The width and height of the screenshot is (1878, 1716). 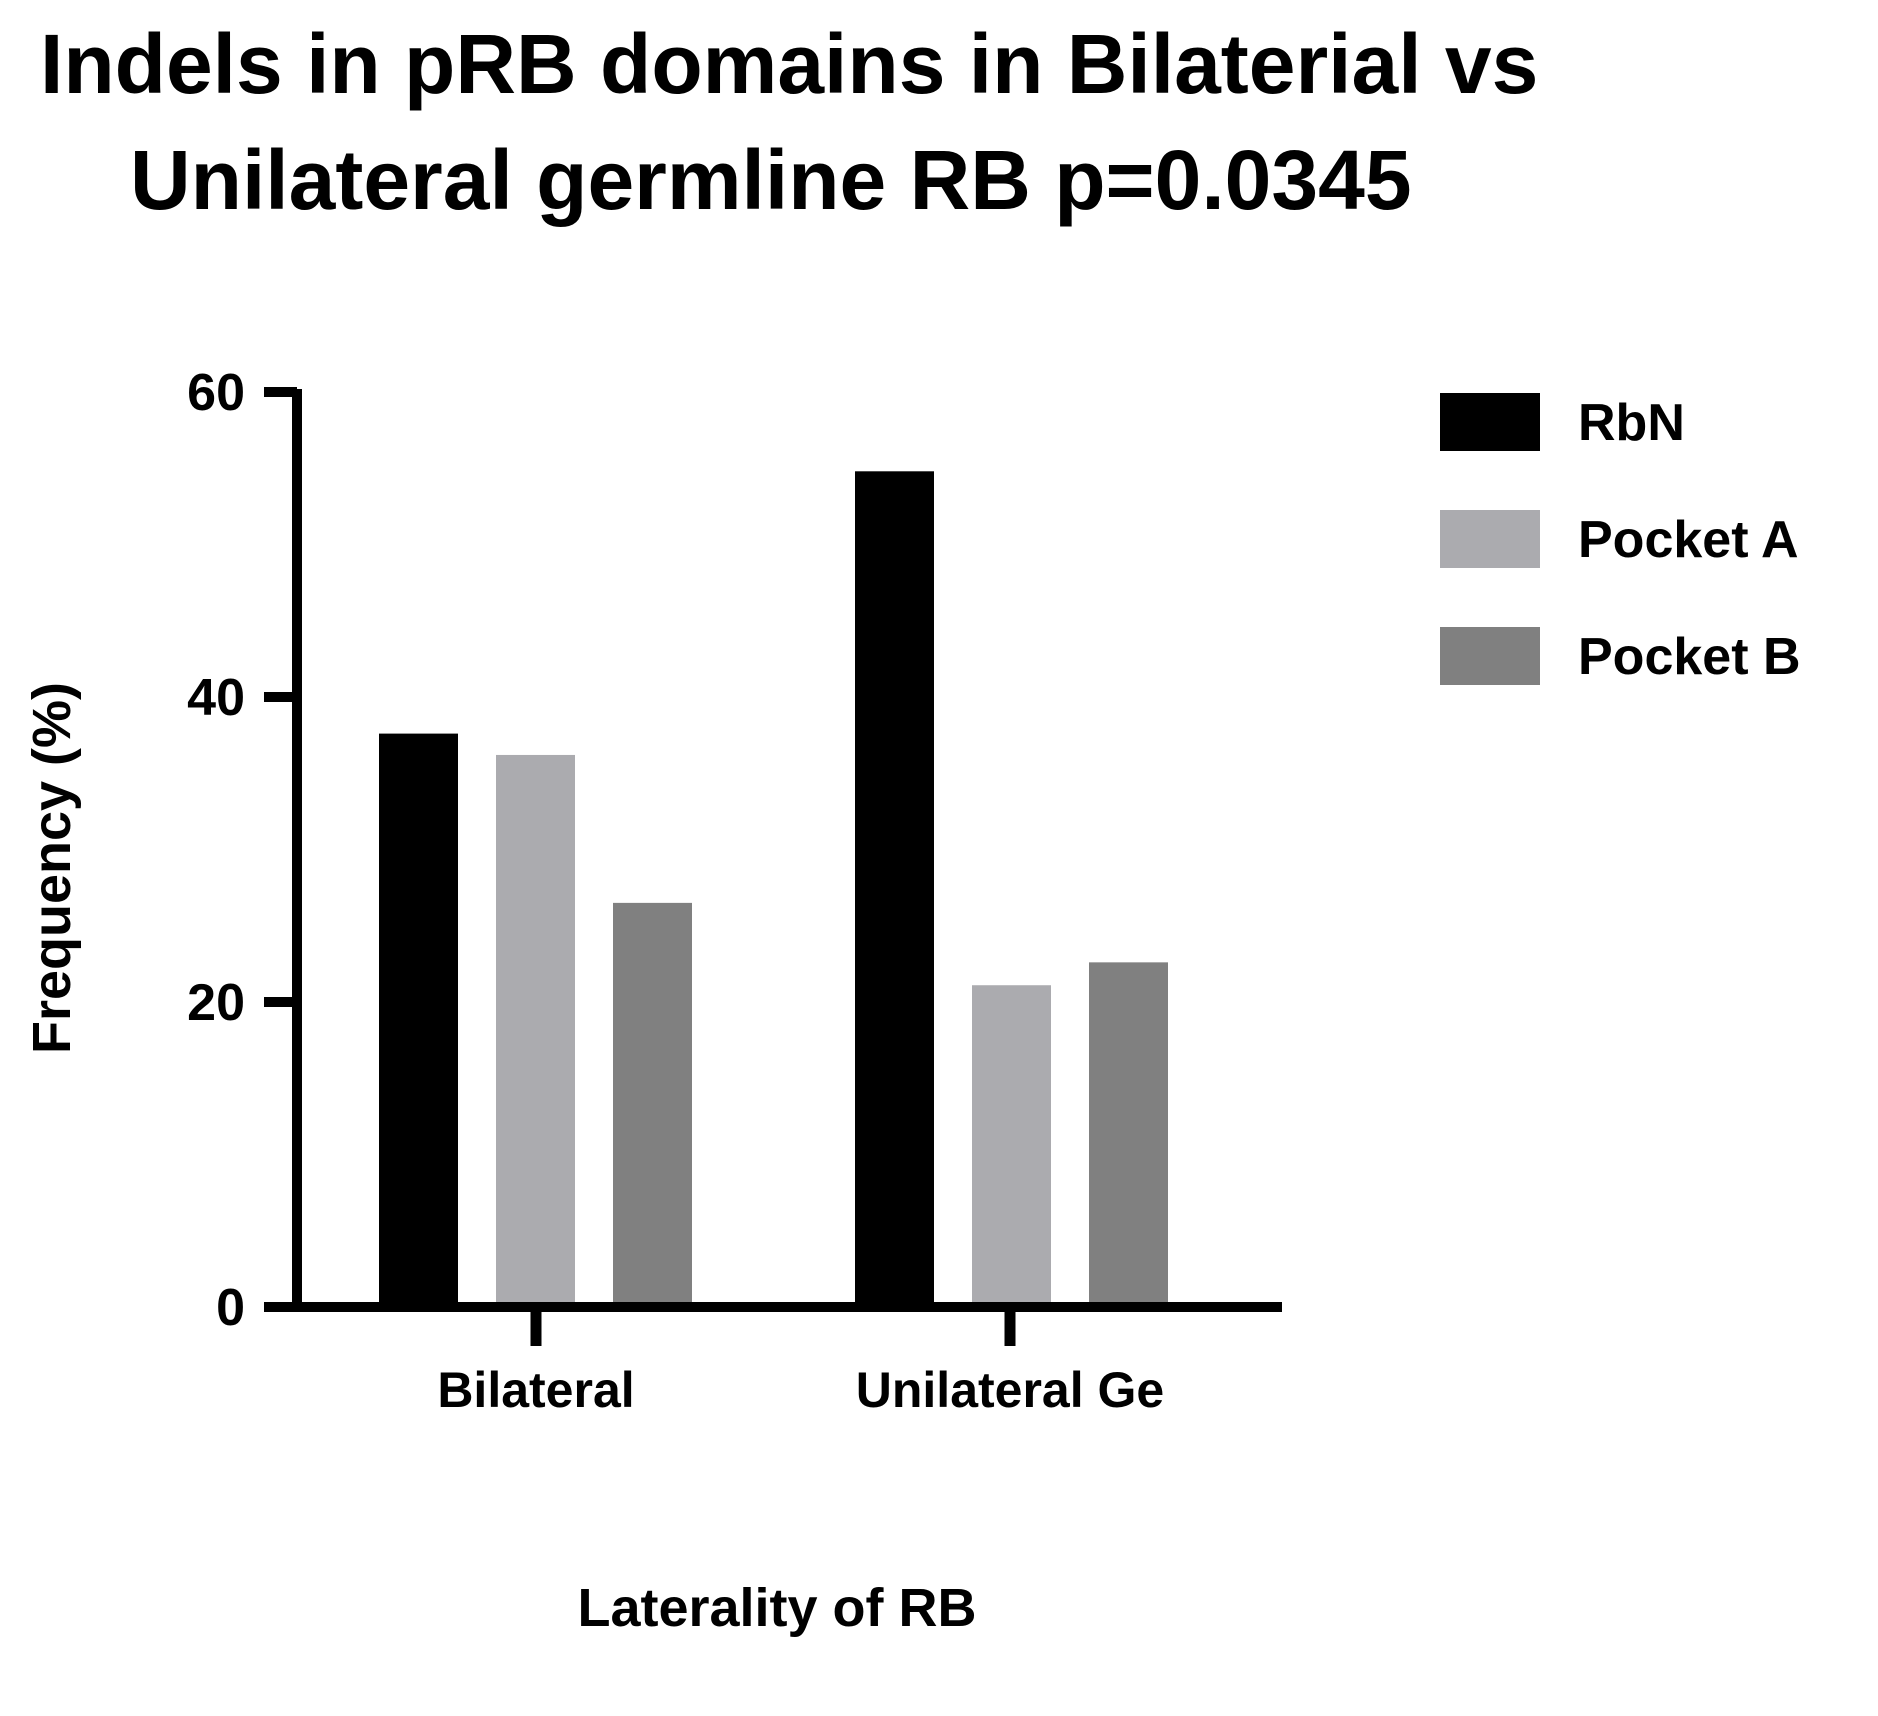 I want to click on bar-pocket-a-bilateral, so click(x=535, y=1030).